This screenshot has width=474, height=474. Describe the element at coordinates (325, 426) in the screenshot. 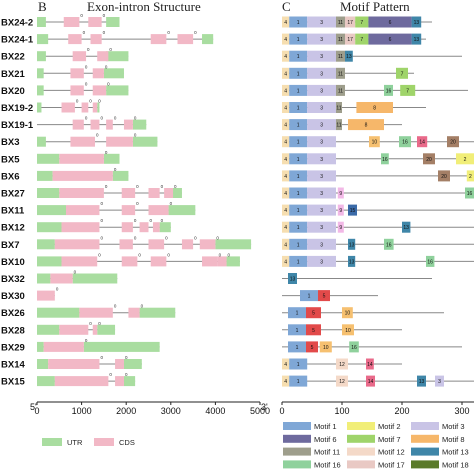

I see `motif-legend-label: Motif 1` at that location.